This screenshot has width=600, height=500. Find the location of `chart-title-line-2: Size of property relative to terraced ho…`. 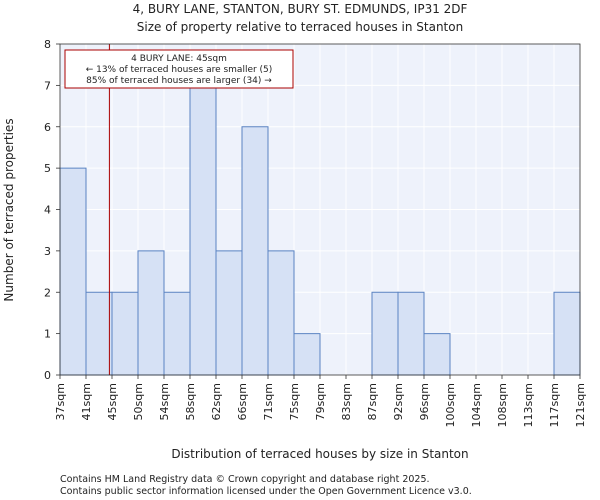

chart-title-line-2: Size of property relative to terraced ho… is located at coordinates (300, 27).